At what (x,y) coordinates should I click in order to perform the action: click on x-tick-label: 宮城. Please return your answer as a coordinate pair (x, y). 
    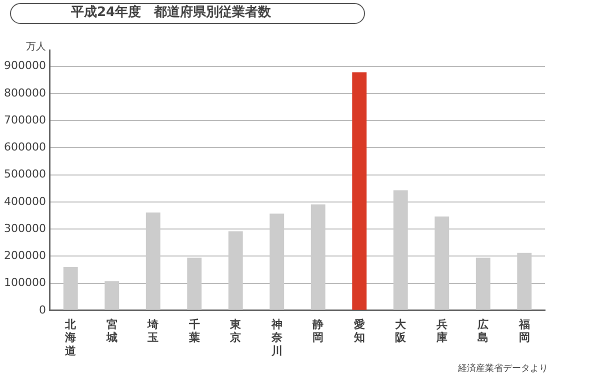
    Looking at the image, I should click on (111, 331).